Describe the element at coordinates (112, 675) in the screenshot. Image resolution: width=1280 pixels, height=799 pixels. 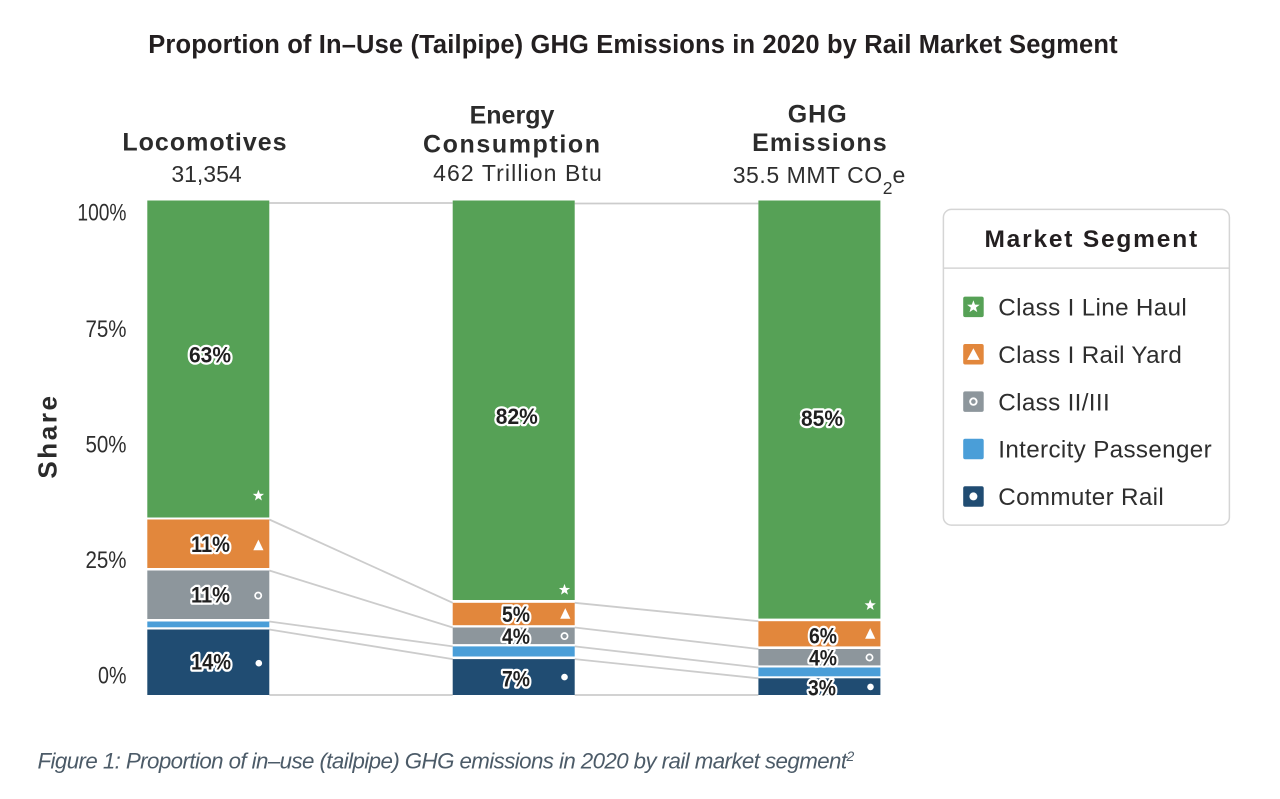
I see `svg-text: 0%` at that location.